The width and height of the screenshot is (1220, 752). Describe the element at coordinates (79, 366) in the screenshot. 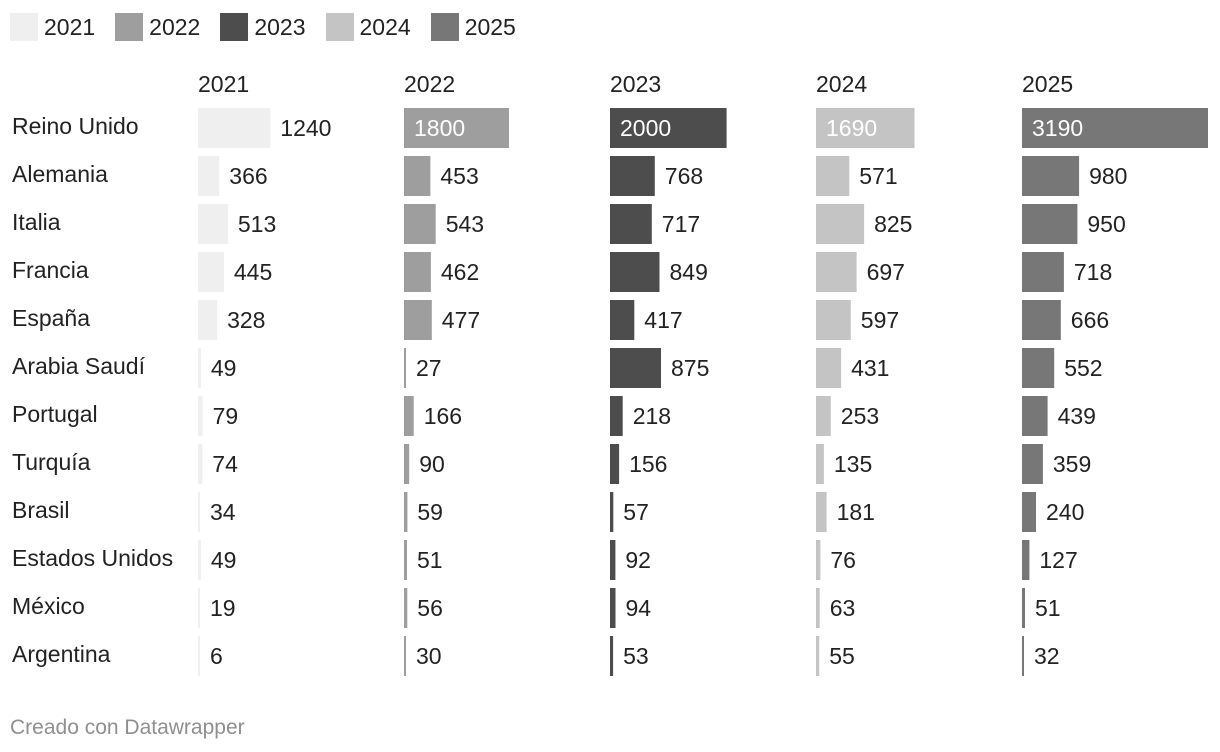

I see `row-label: Arabia Saudí` at that location.